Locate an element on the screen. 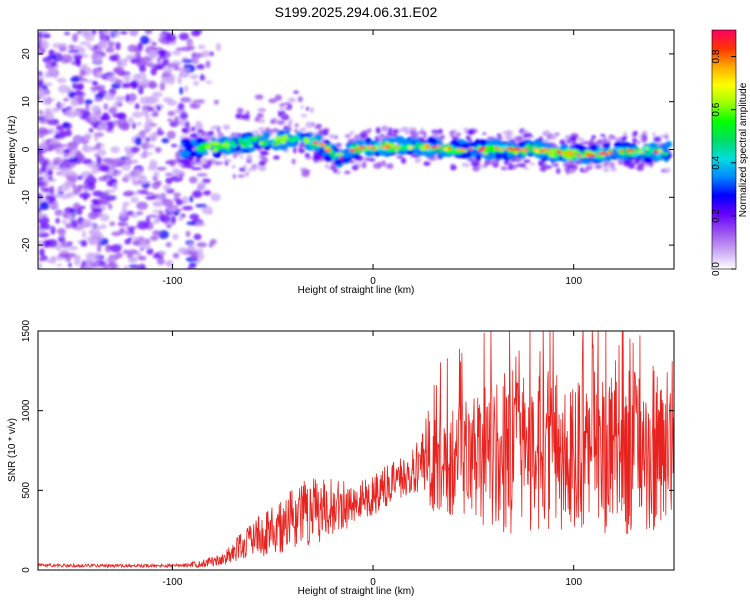  spectrogram-noise-field is located at coordinates (129, 149).